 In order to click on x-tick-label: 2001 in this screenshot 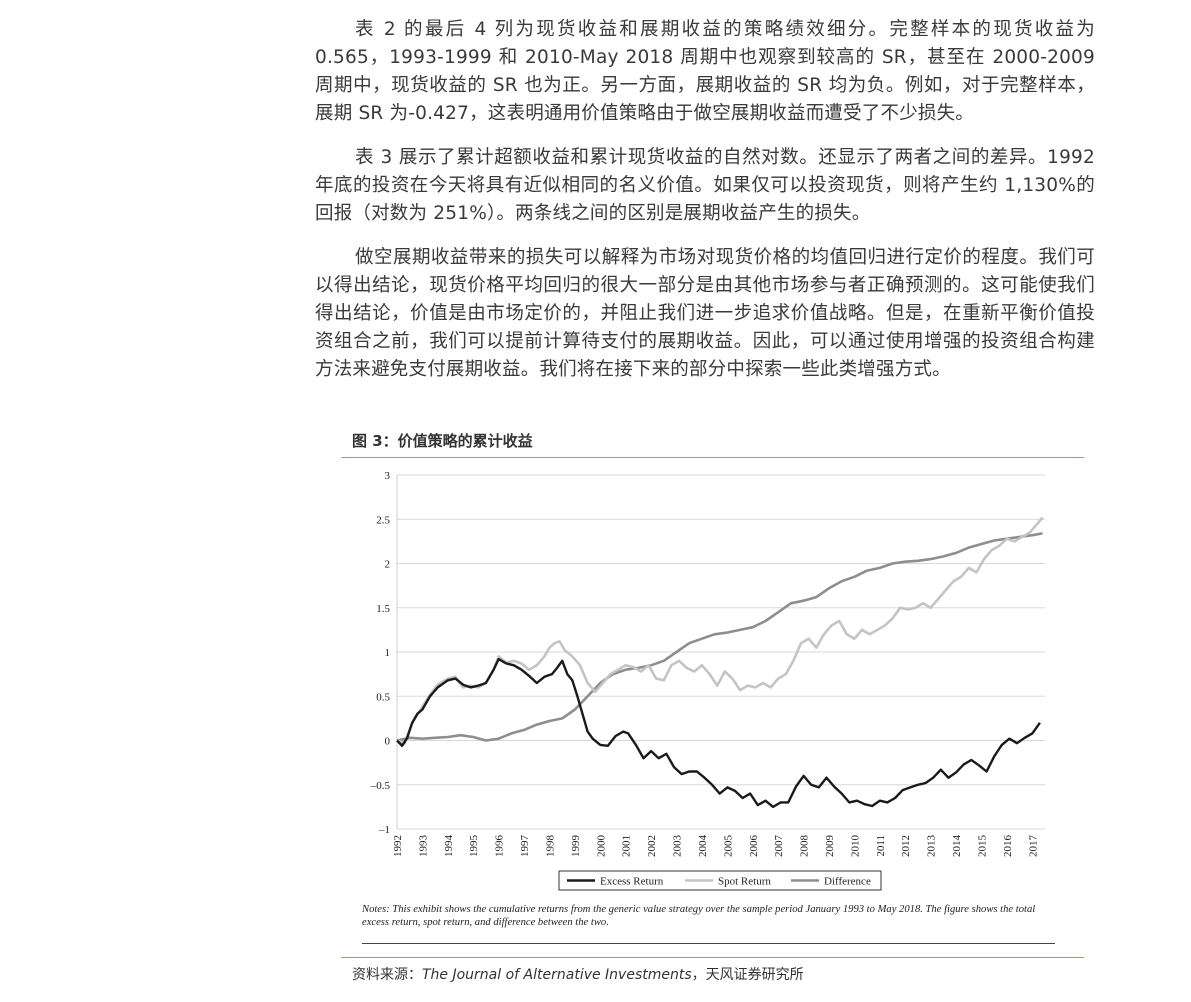, I will do `click(627, 846)`.